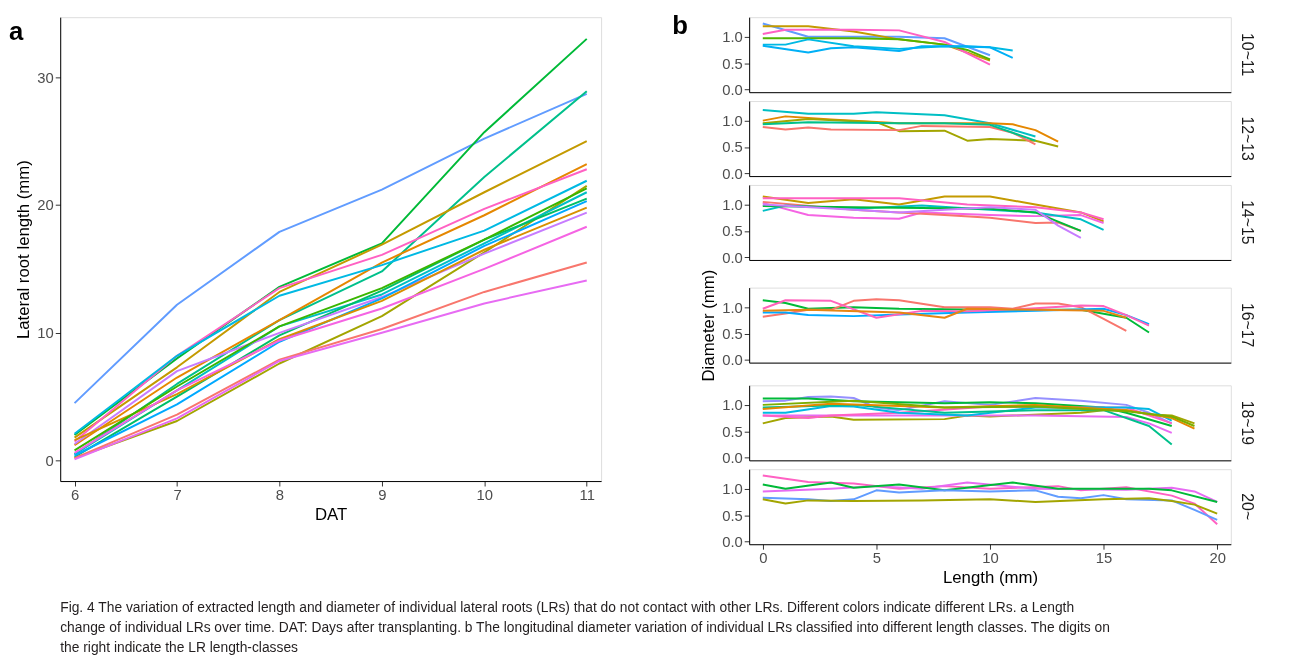  I want to click on text: 16~17, so click(1247, 325).